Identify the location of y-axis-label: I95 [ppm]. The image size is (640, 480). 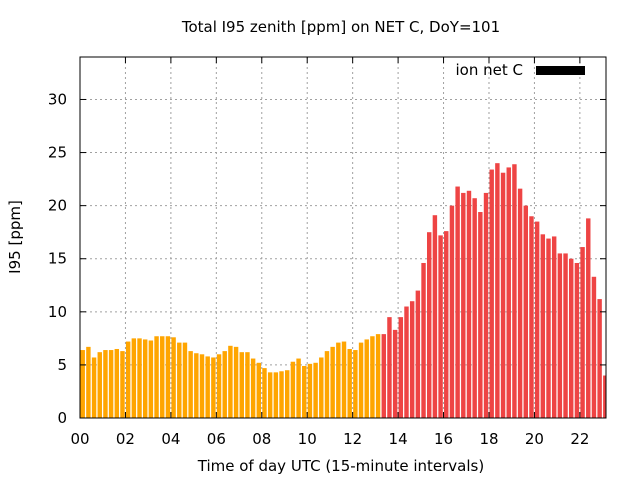
(15, 237).